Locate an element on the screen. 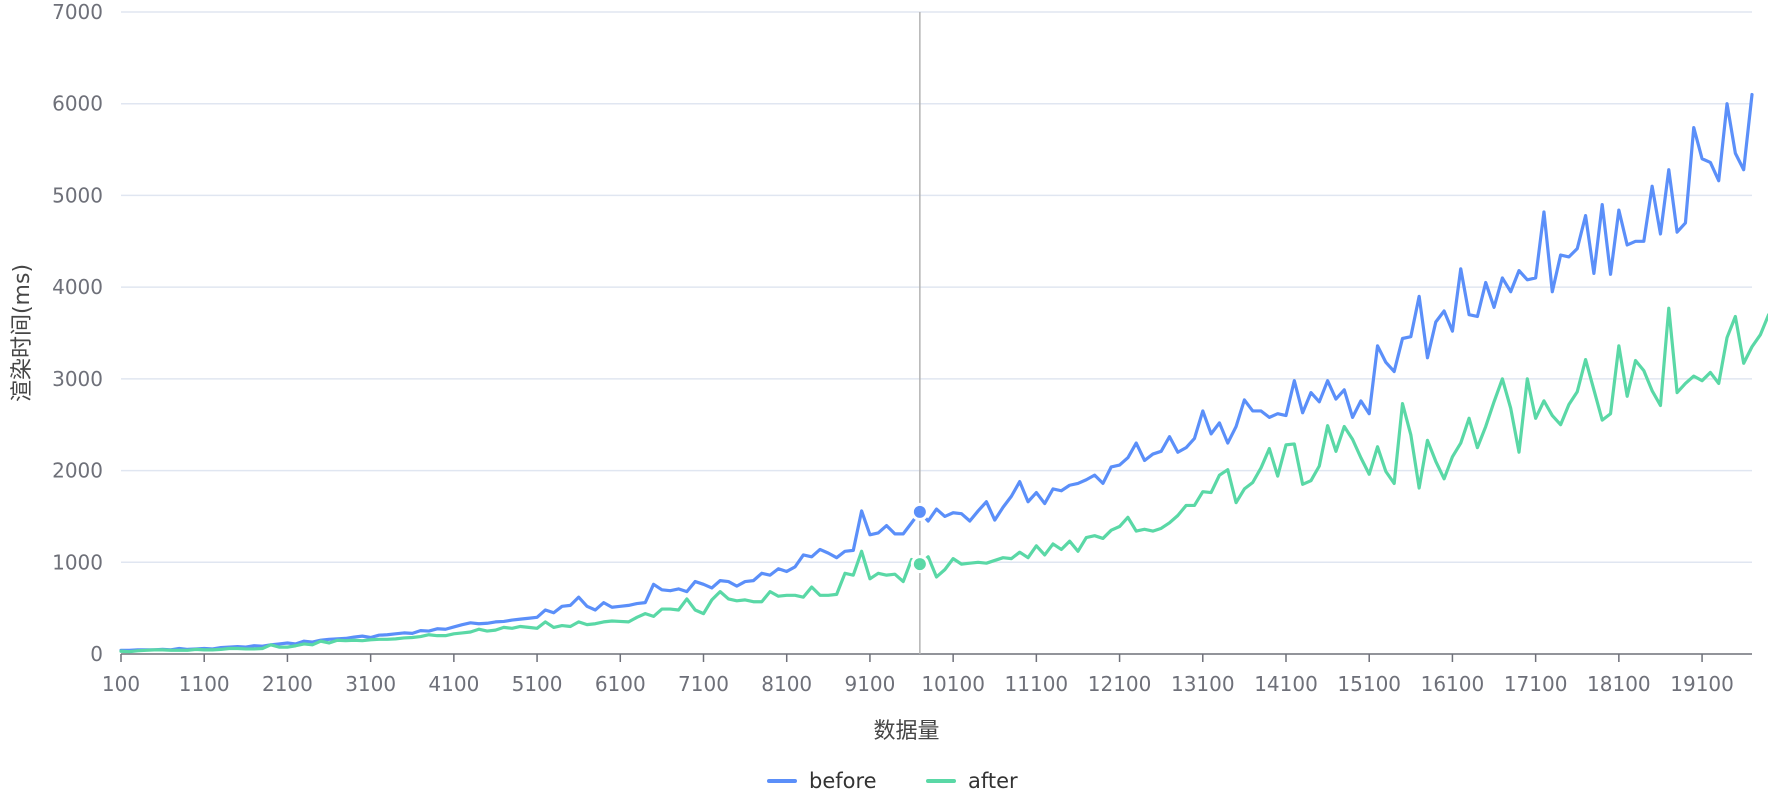  x-tick-label: 13100 is located at coordinates (1203, 684).